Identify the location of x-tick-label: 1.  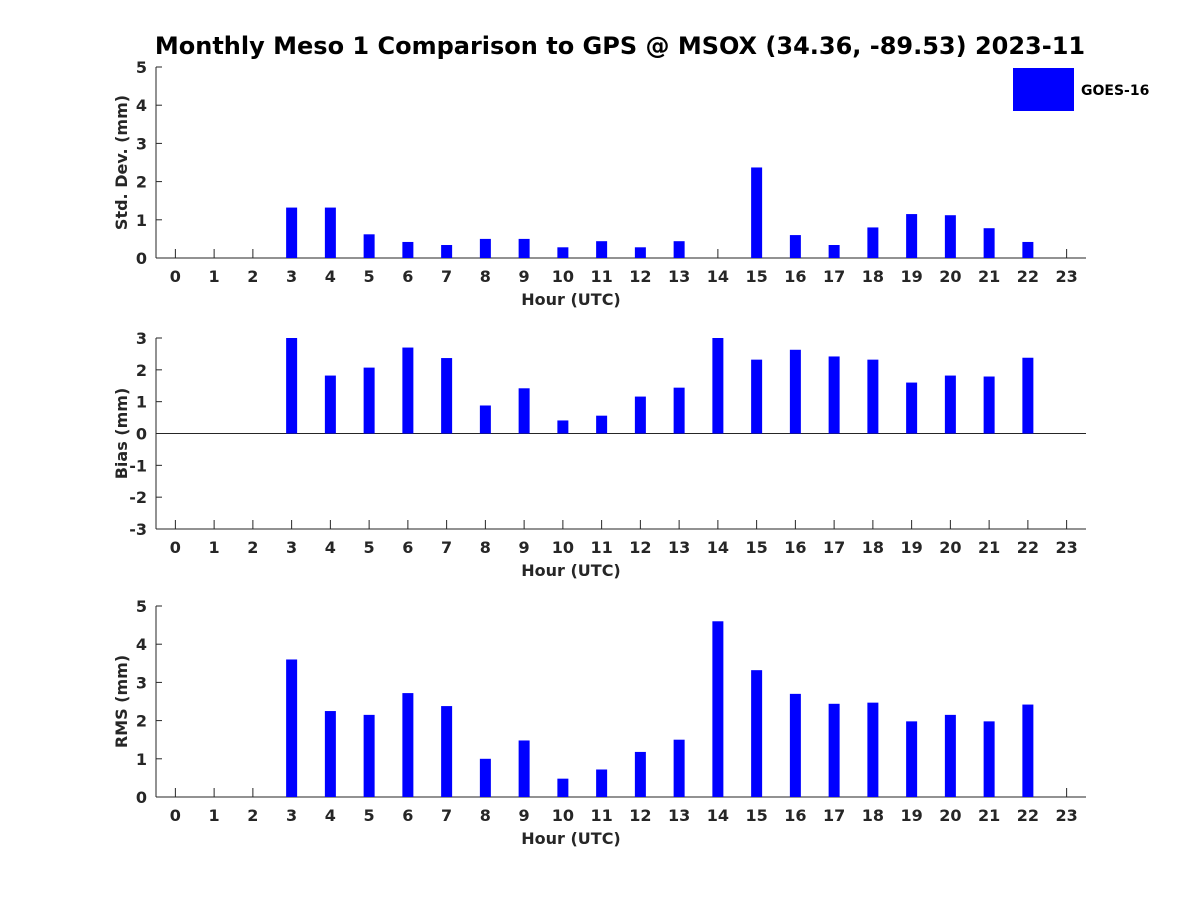
(214, 547).